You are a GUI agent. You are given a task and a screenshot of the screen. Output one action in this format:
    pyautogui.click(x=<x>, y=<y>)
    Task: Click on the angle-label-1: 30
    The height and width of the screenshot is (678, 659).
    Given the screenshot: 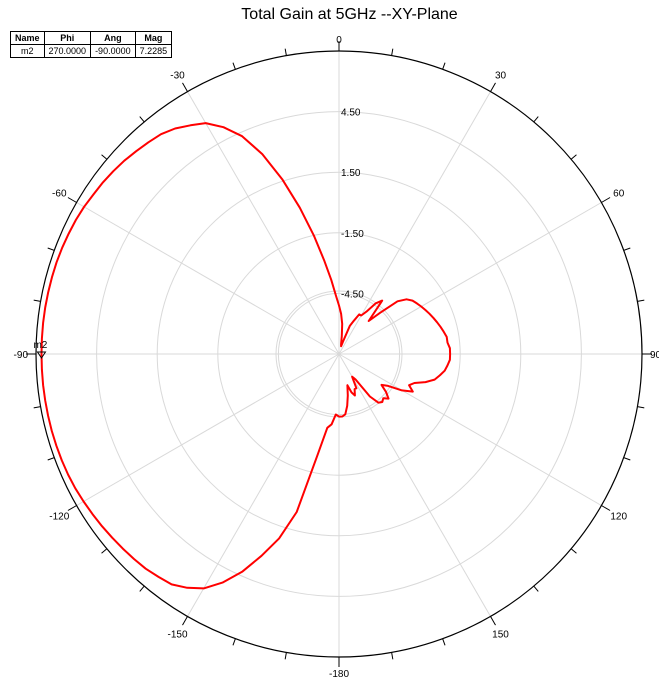 What is the action you would take?
    pyautogui.click(x=501, y=75)
    